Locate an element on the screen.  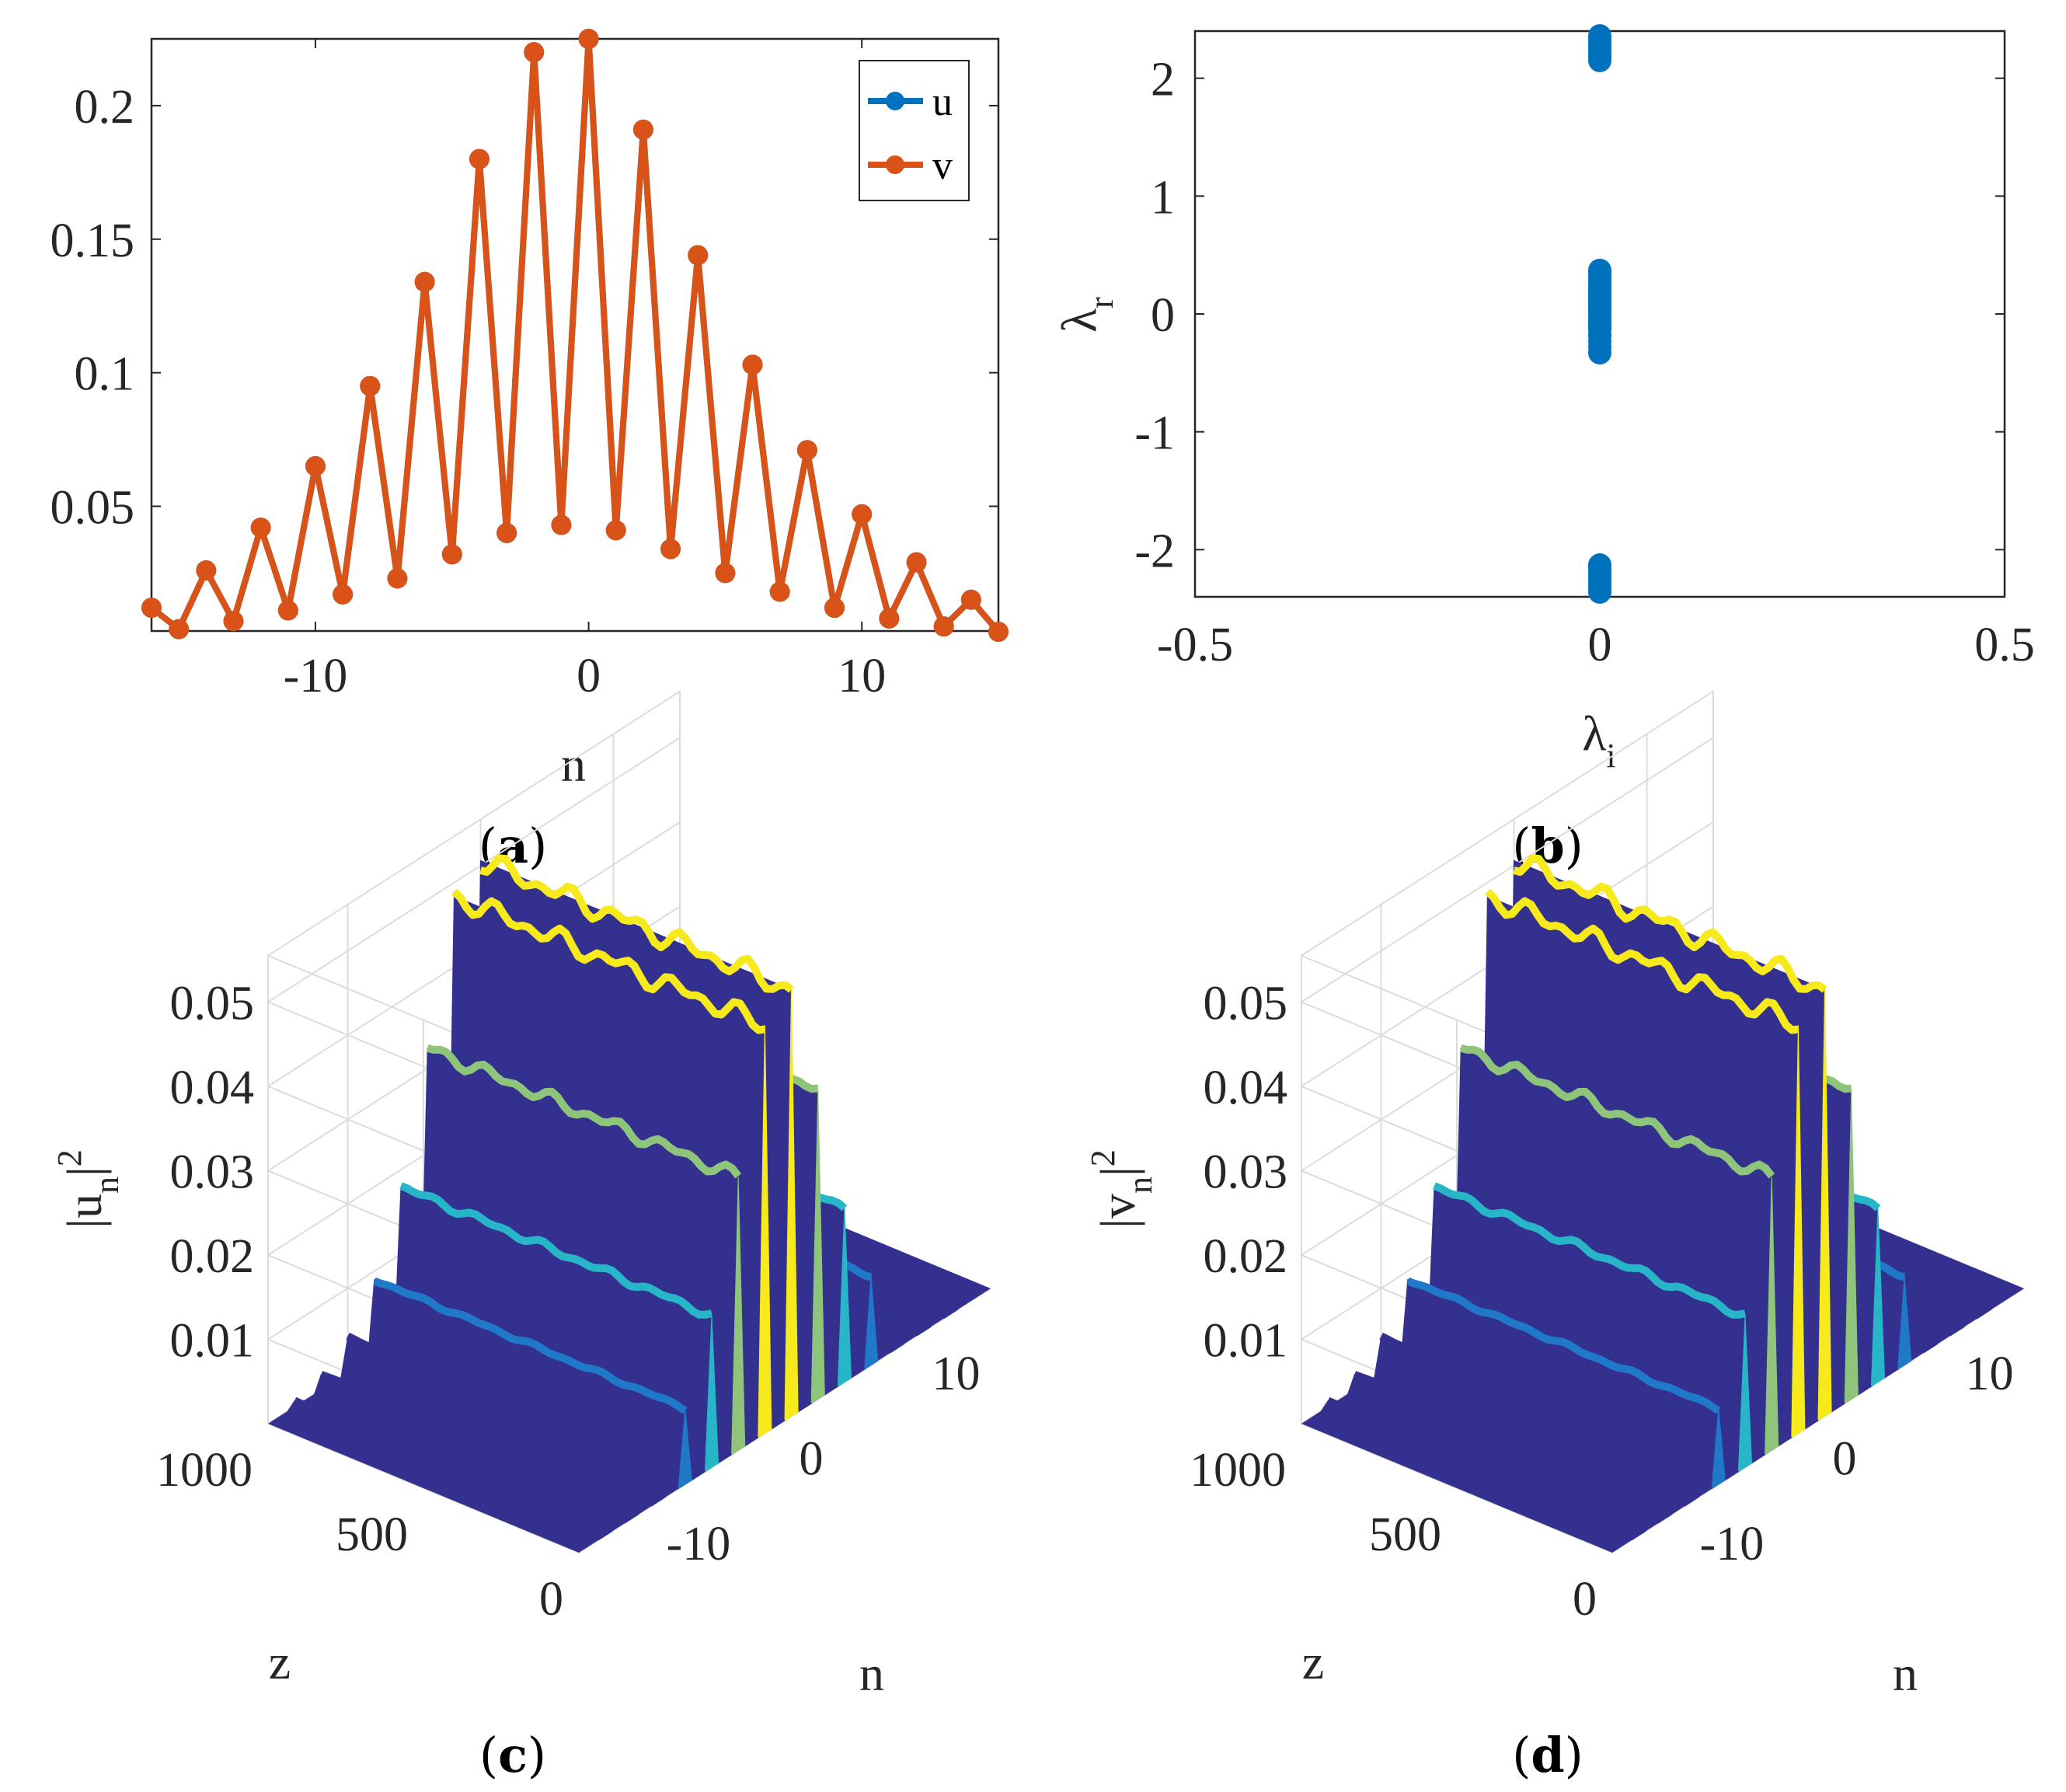
series-lines-a is located at coordinates (575, 335).